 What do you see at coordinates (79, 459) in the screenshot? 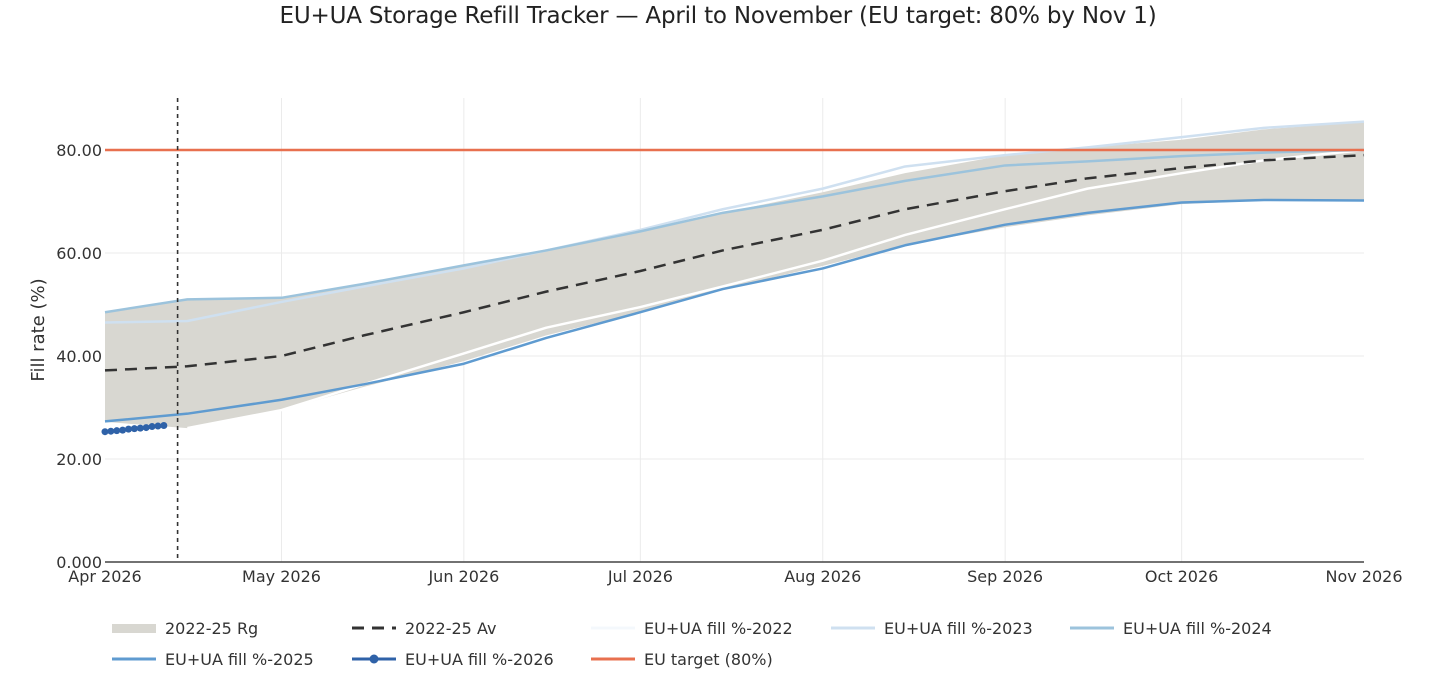
I see `y-tick-label: 20.00` at bounding box center [79, 459].